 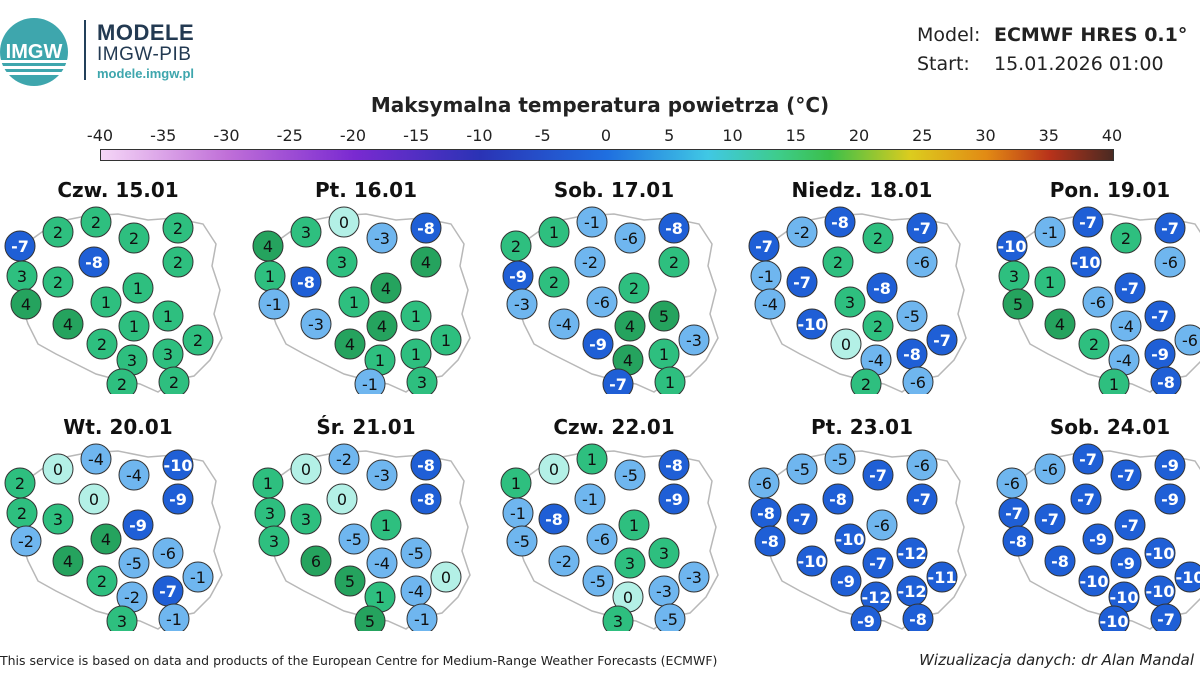 I want to click on marker-value: 0, so click(x=446, y=577).